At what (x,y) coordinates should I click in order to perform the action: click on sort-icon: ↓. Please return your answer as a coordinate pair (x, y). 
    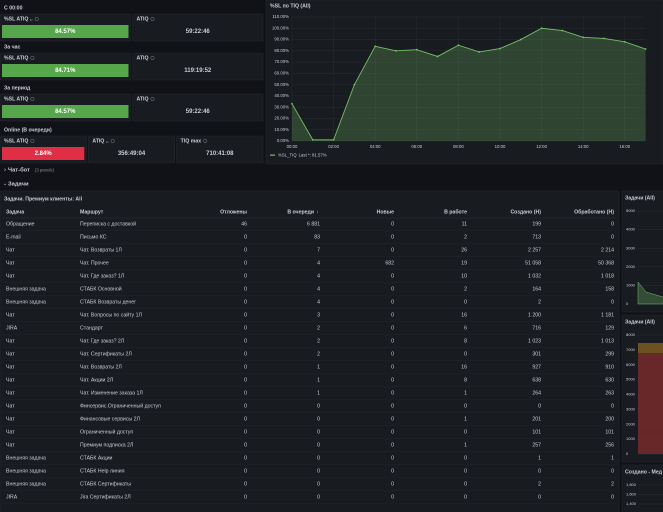
    Looking at the image, I should click on (317, 211).